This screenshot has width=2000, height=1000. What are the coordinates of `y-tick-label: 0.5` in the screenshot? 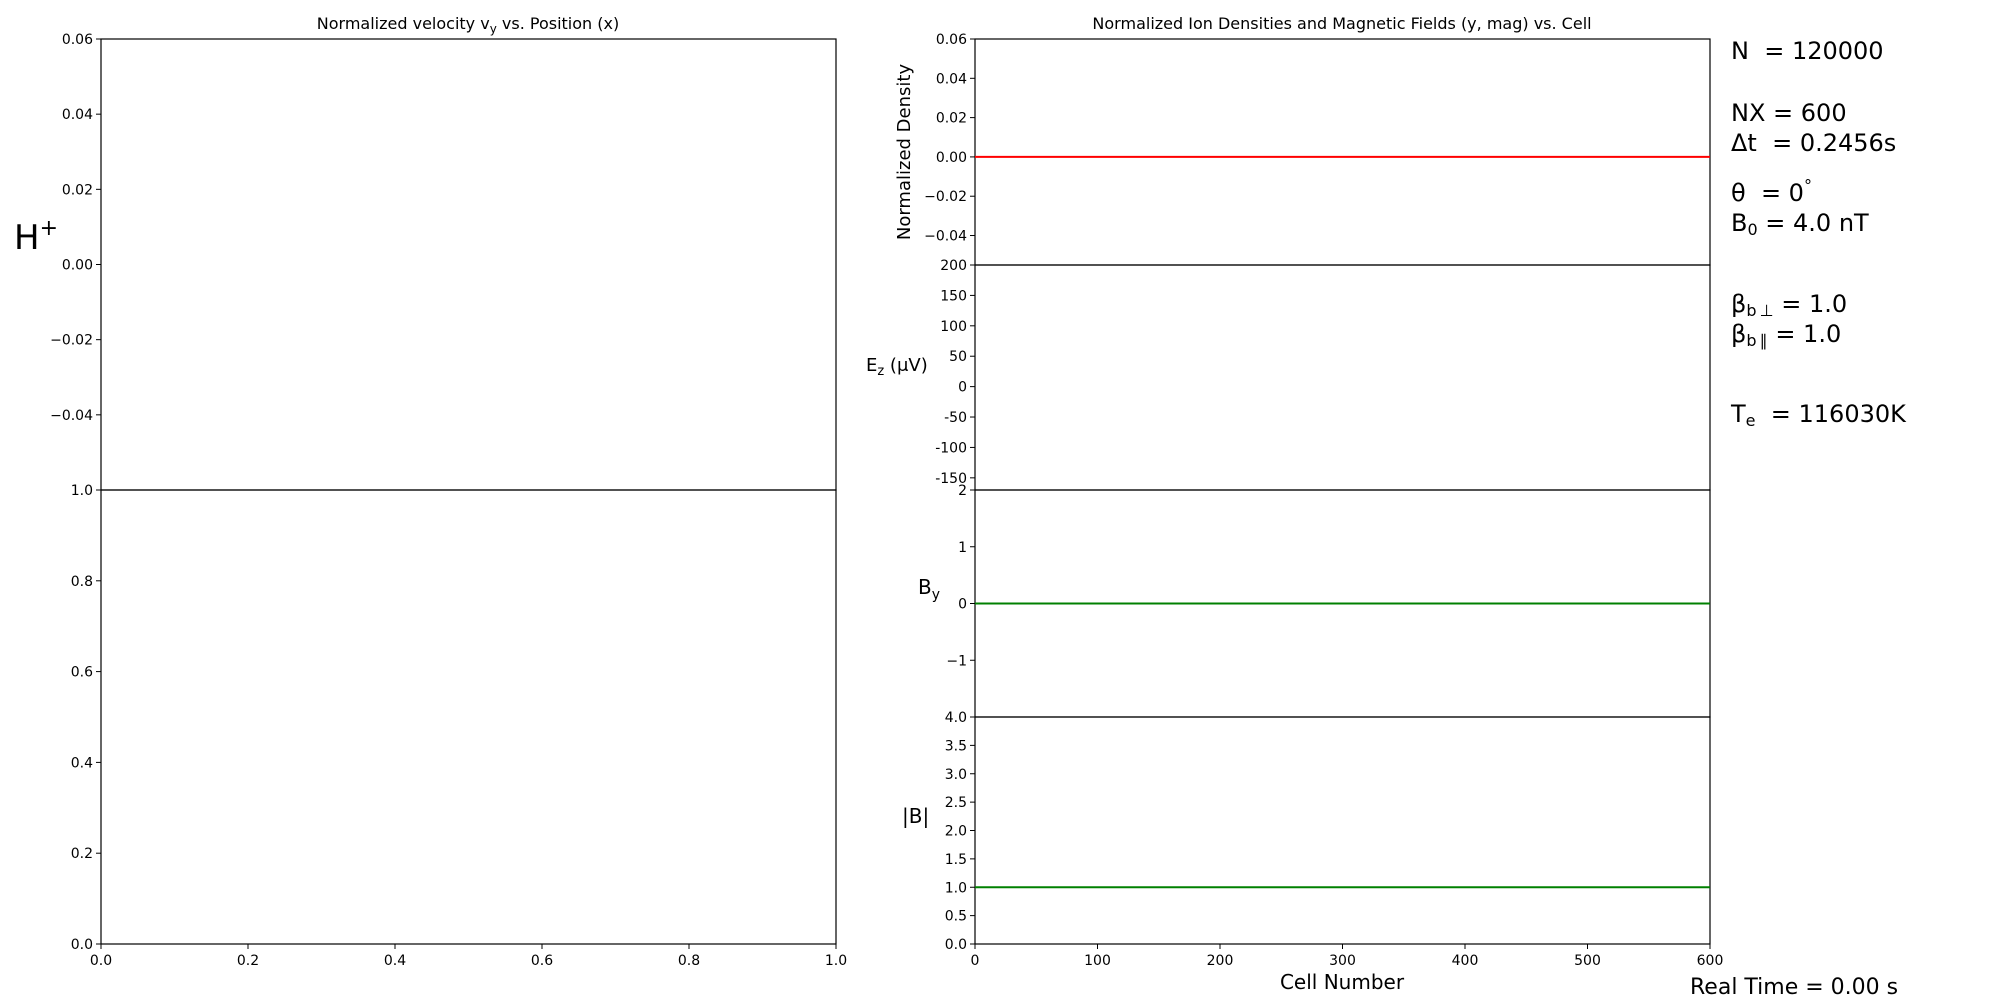 It's located at (956, 917).